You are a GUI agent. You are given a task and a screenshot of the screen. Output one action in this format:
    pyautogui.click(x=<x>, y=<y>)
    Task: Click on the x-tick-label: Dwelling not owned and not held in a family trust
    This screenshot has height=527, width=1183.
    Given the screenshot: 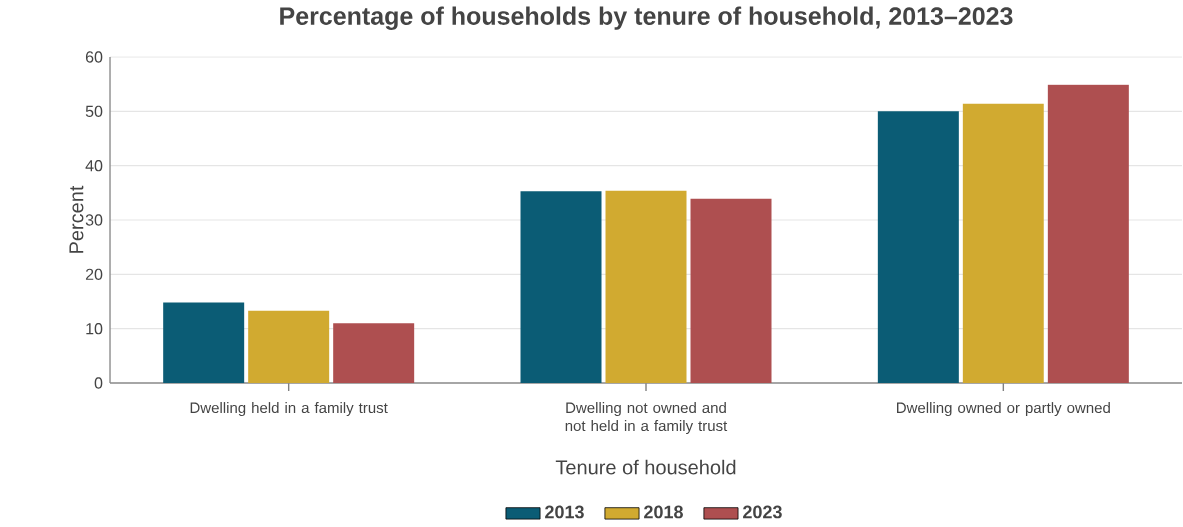 What is the action you would take?
    pyautogui.click(x=646, y=418)
    